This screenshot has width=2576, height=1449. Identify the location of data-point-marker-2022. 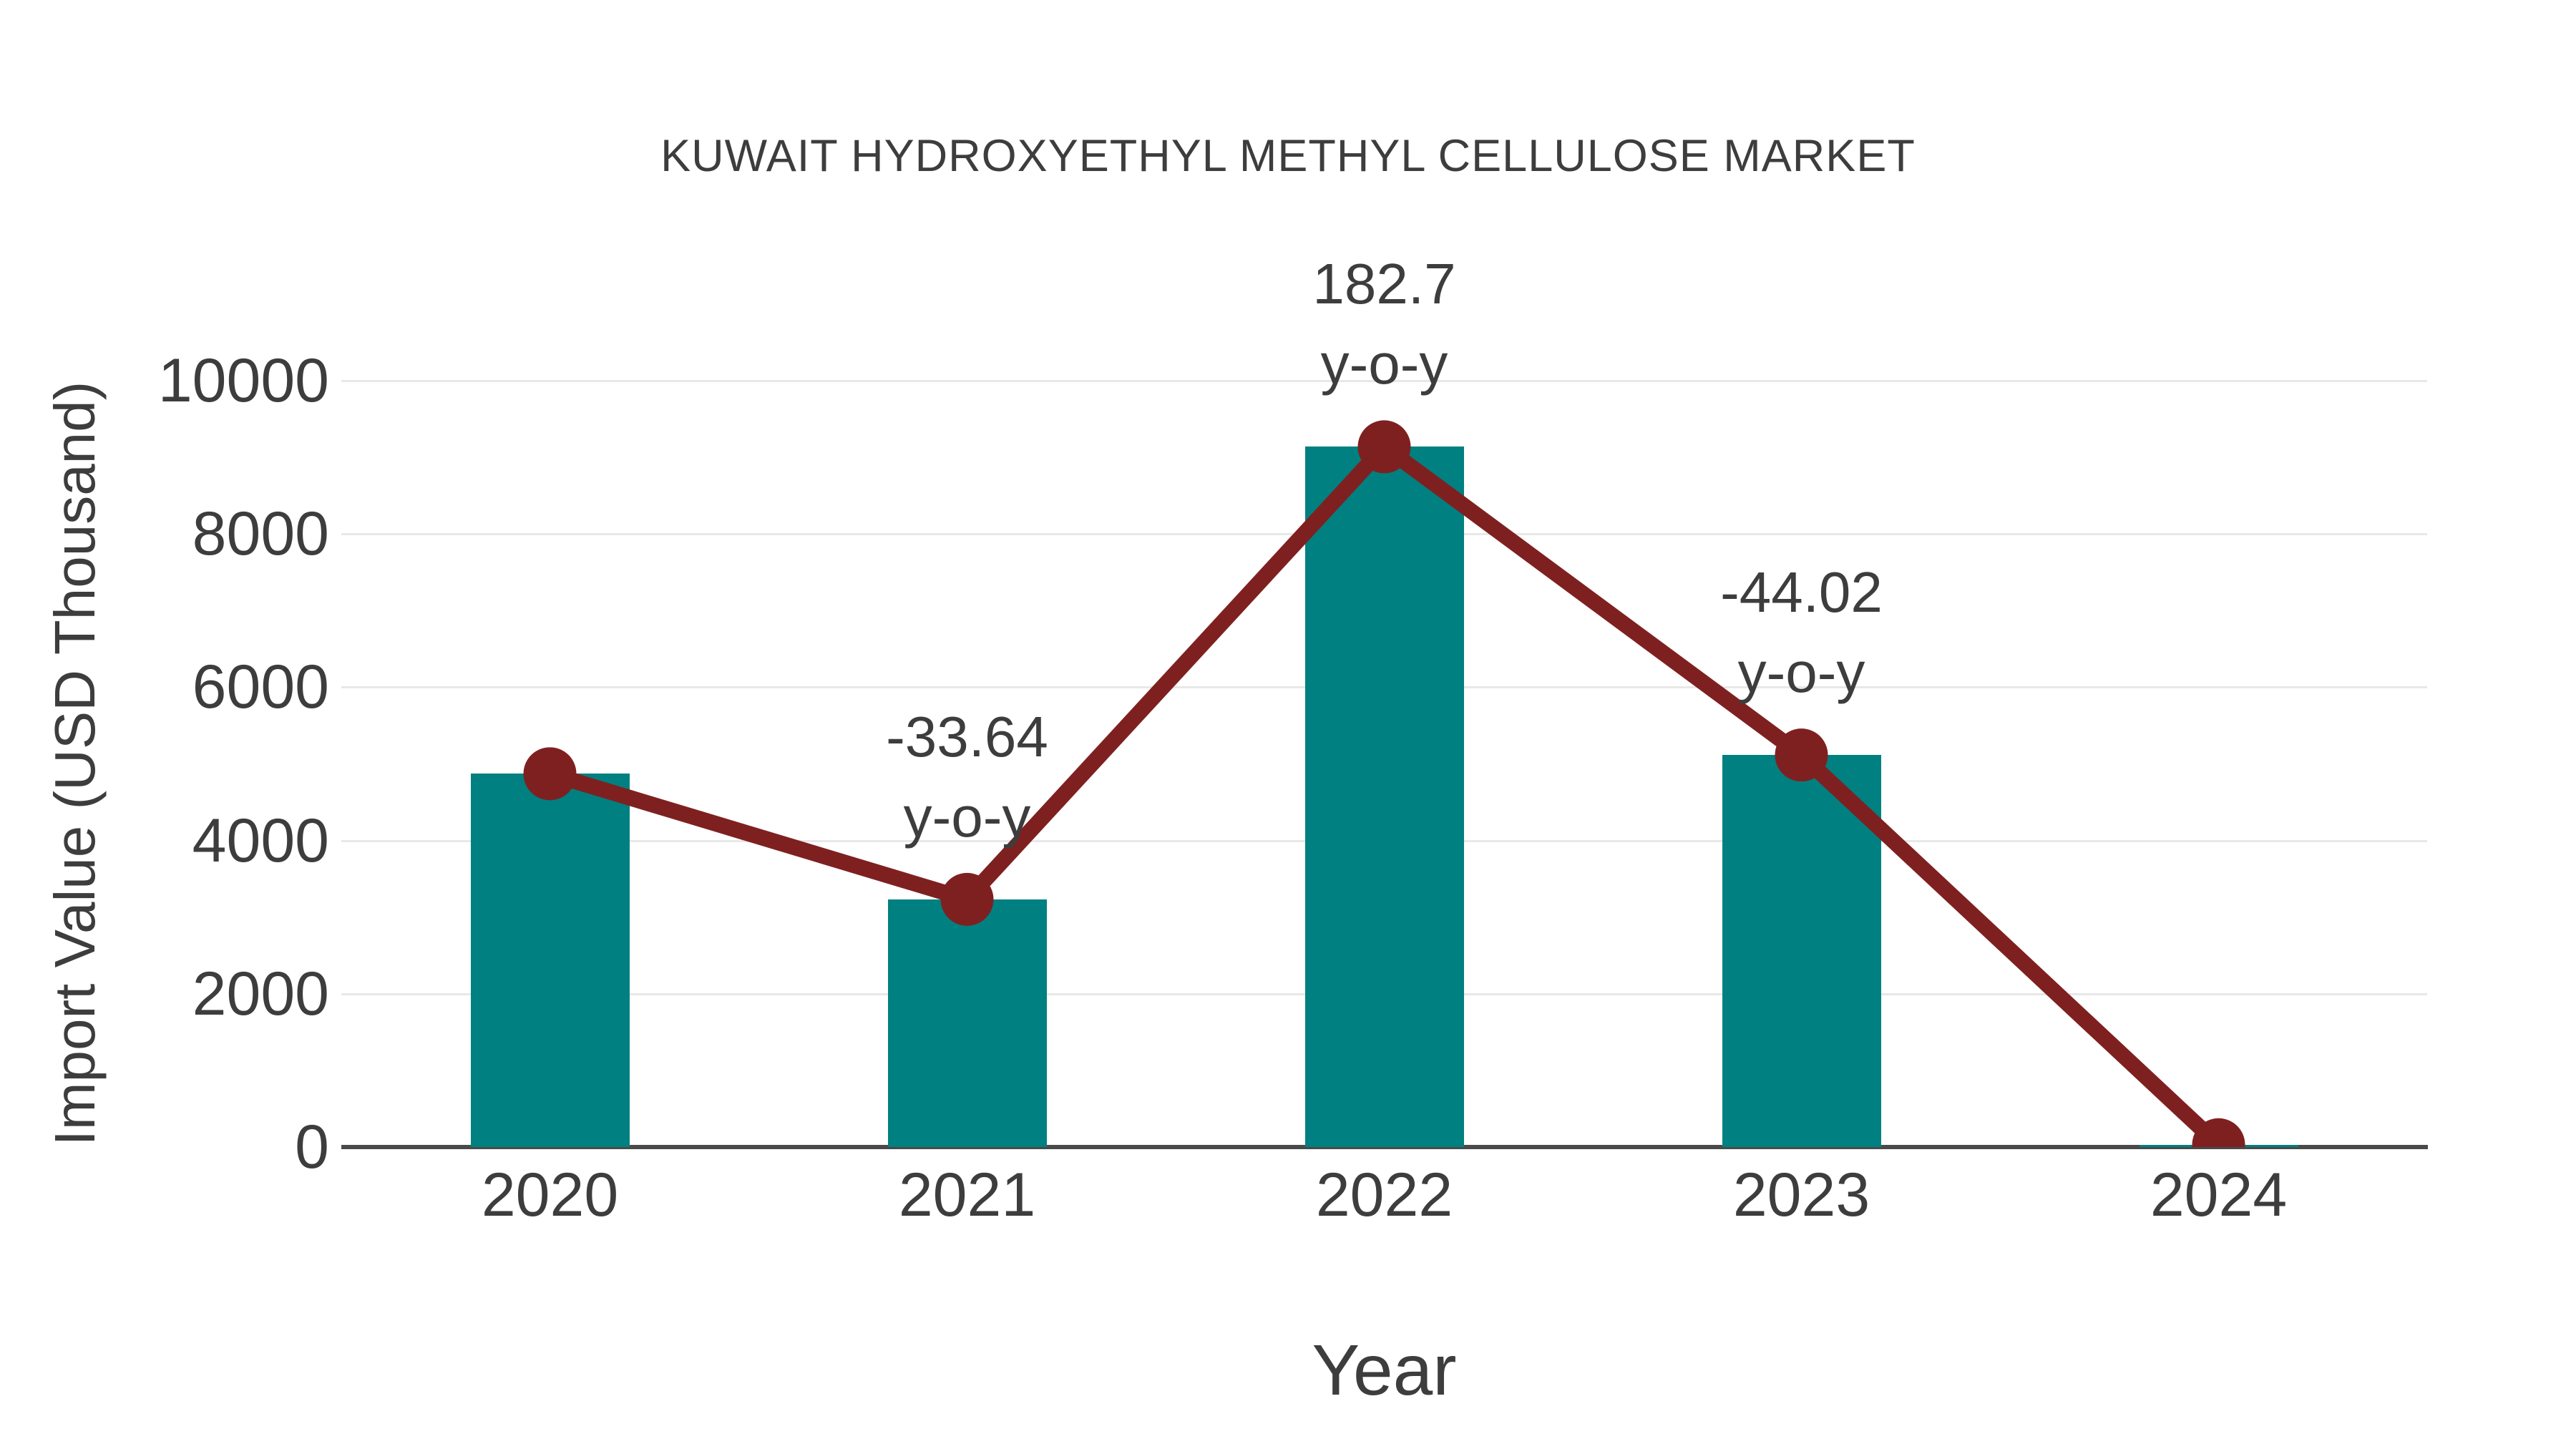
(1384, 447).